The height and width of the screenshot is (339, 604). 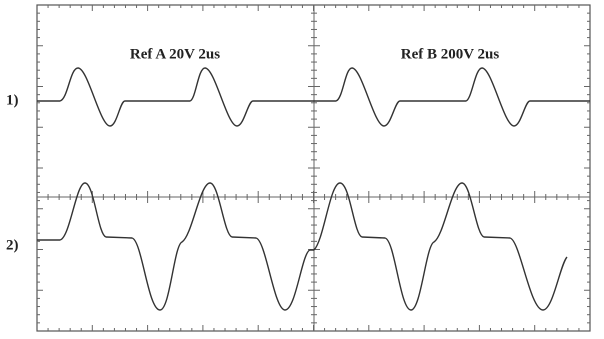 What do you see at coordinates (12, 100) in the screenshot?
I see `channel-label: 1)` at bounding box center [12, 100].